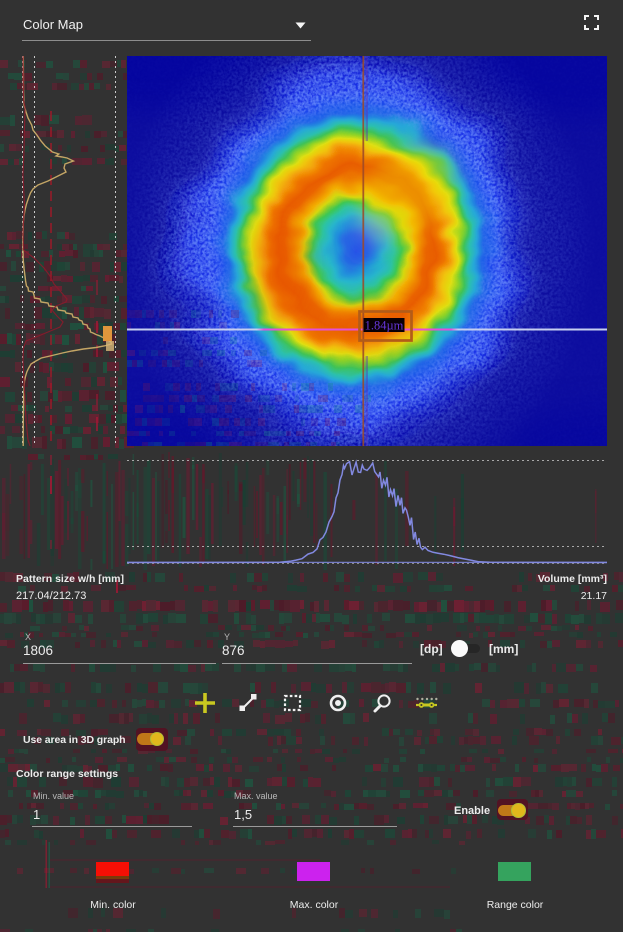 This screenshot has width=623, height=932. I want to click on svg-text: 1.84µm, so click(384, 326).